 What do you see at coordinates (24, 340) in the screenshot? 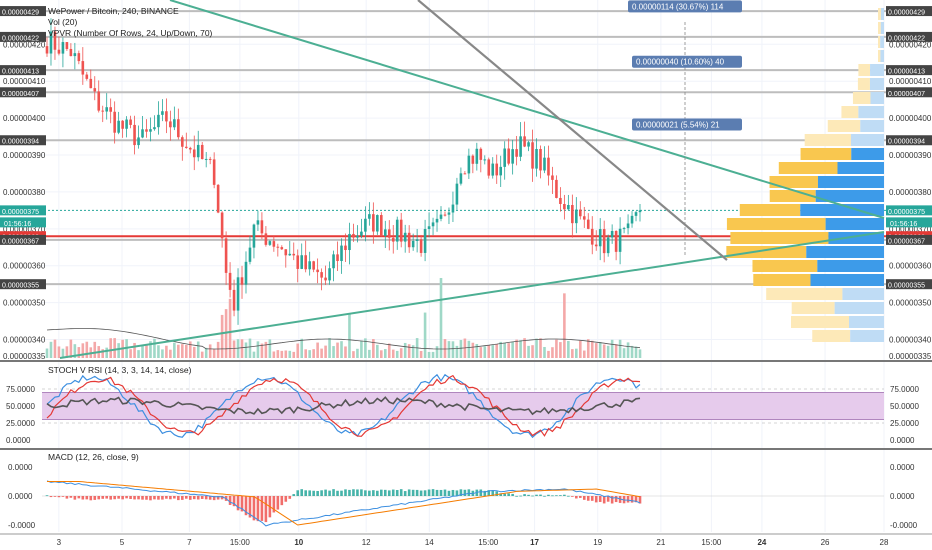
I see `price-tick-label-left: 0.00000340` at bounding box center [24, 340].